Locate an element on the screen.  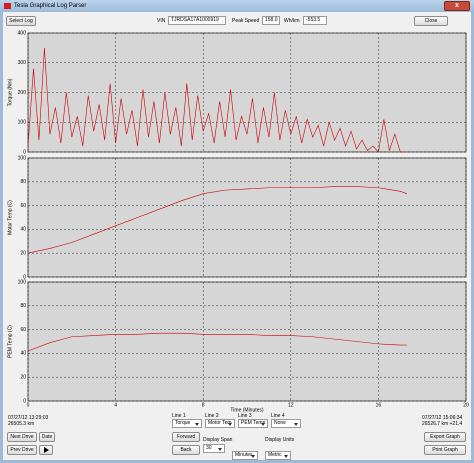
play-icon is located at coordinates (46, 450).